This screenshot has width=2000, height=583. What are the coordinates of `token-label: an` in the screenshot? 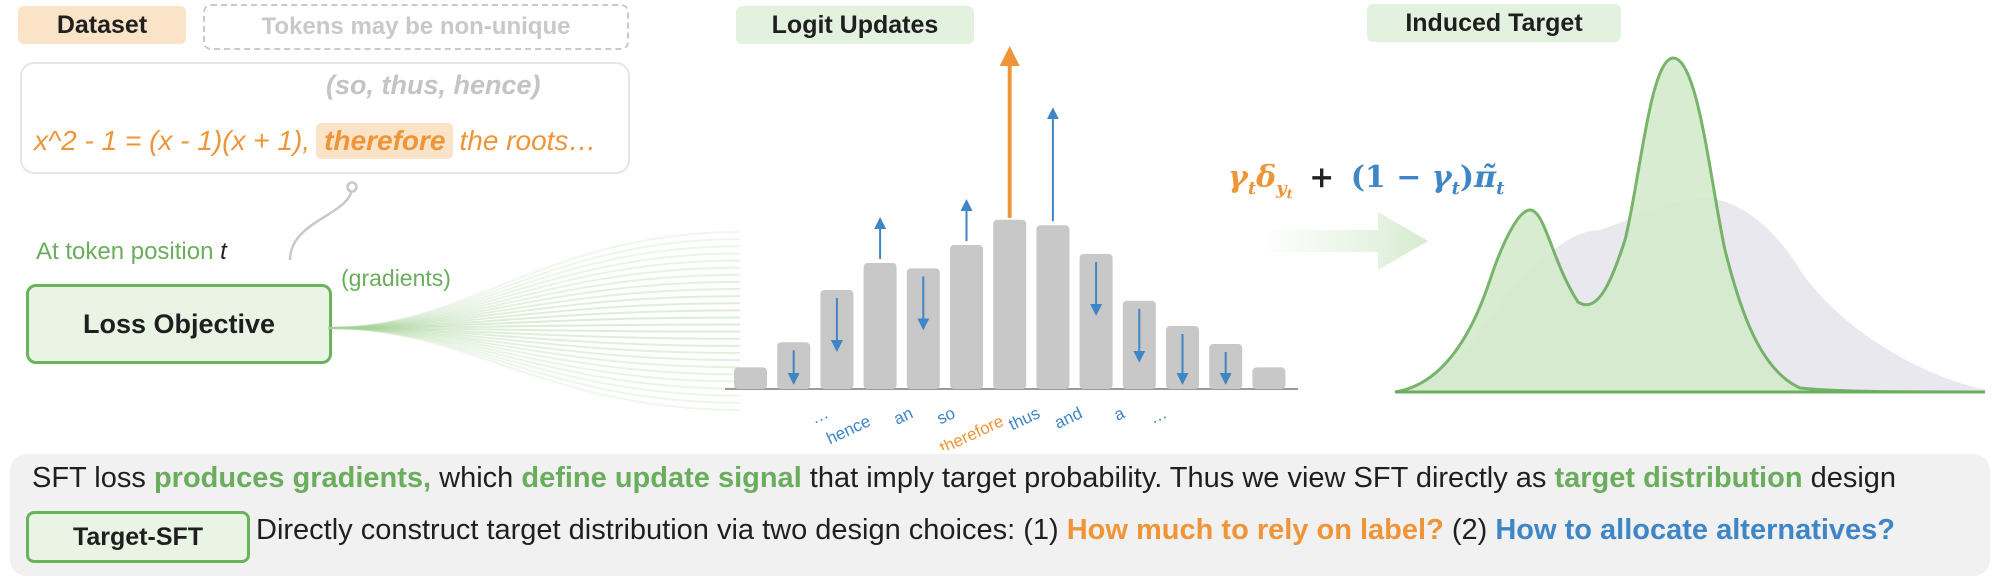 It's located at (903, 415).